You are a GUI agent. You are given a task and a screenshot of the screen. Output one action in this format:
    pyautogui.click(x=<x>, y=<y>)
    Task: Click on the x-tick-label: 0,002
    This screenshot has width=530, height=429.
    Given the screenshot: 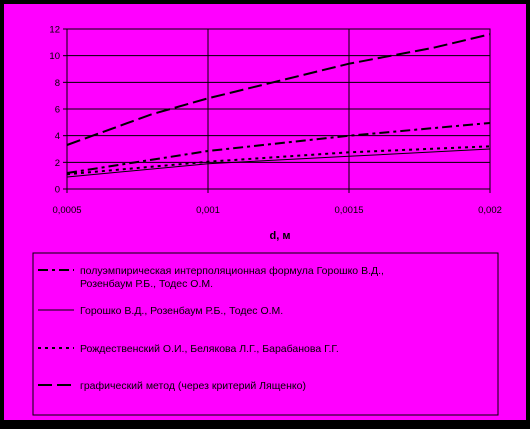 What is the action you would take?
    pyautogui.click(x=490, y=210)
    